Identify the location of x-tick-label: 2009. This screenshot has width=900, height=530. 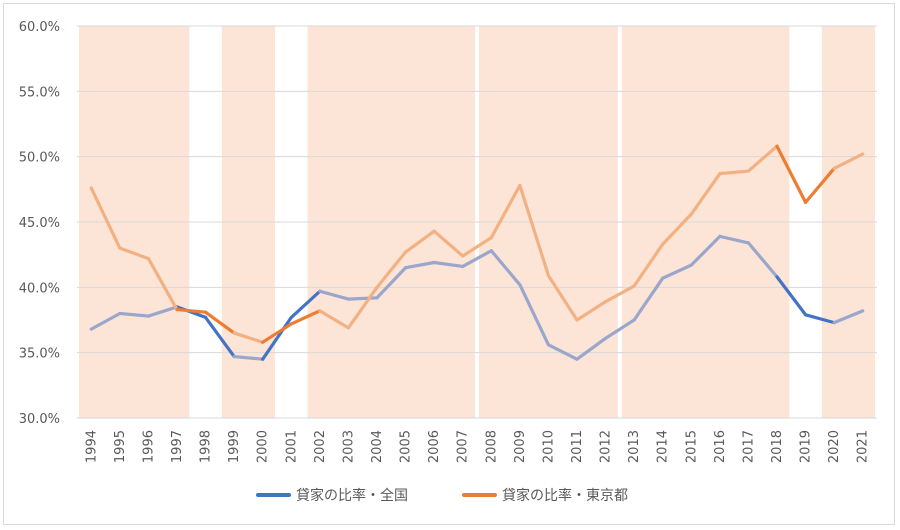
(520, 446).